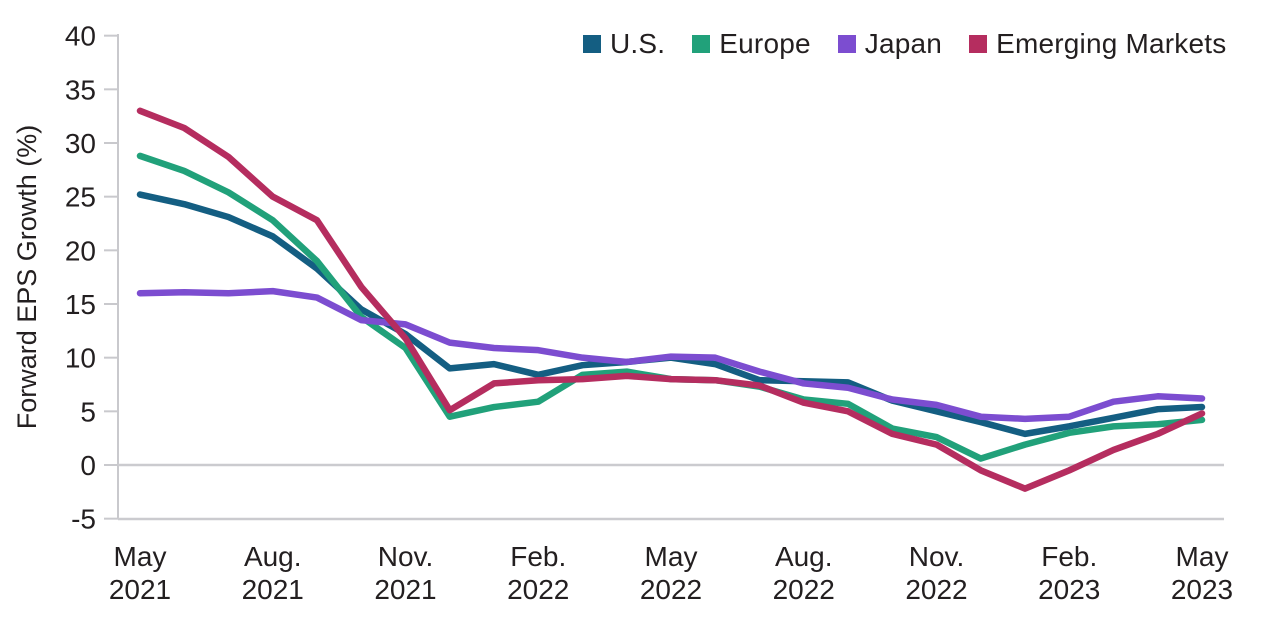 This screenshot has height=617, width=1280. Describe the element at coordinates (1111, 43) in the screenshot. I see `legend-label: Emerging Markets` at that location.